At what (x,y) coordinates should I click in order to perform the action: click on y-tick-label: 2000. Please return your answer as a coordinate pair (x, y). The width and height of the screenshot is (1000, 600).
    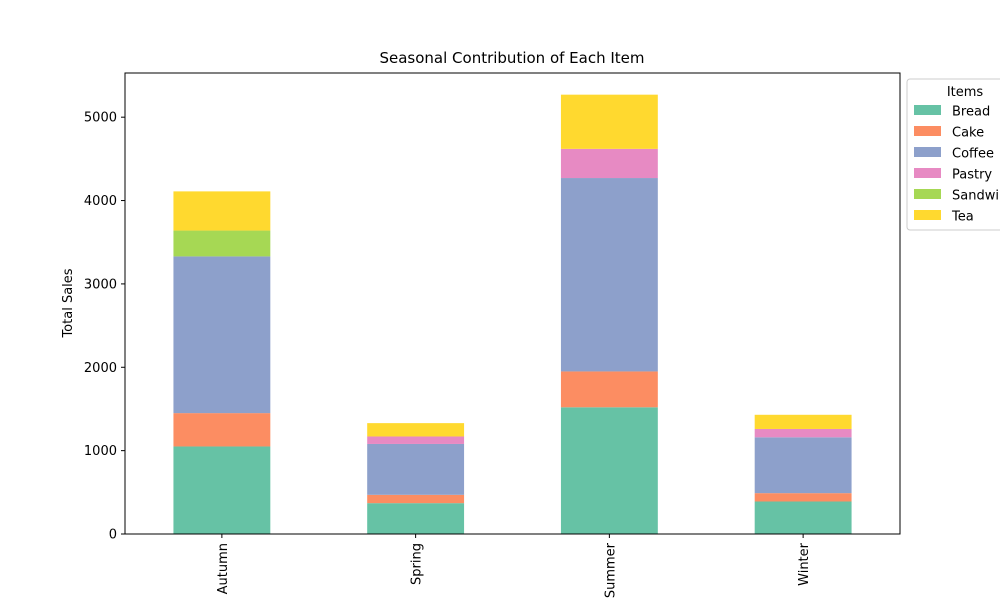
    Looking at the image, I should click on (100, 368).